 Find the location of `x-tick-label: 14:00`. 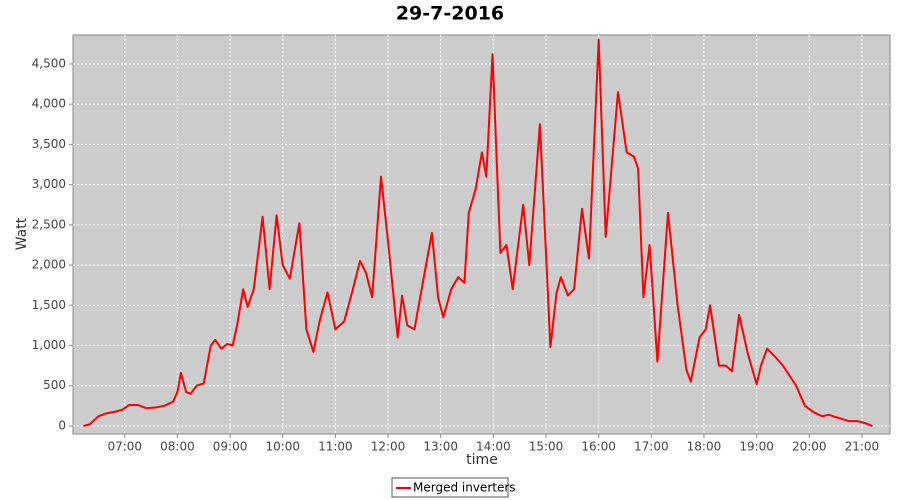

x-tick-label: 14:00 is located at coordinates (493, 447).